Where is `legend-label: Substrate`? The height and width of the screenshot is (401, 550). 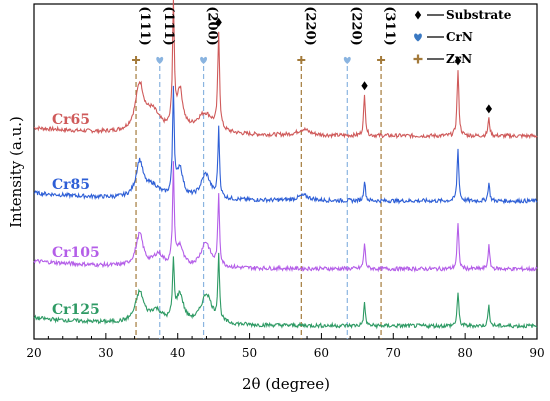 legend-label: Substrate is located at coordinates (479, 15).